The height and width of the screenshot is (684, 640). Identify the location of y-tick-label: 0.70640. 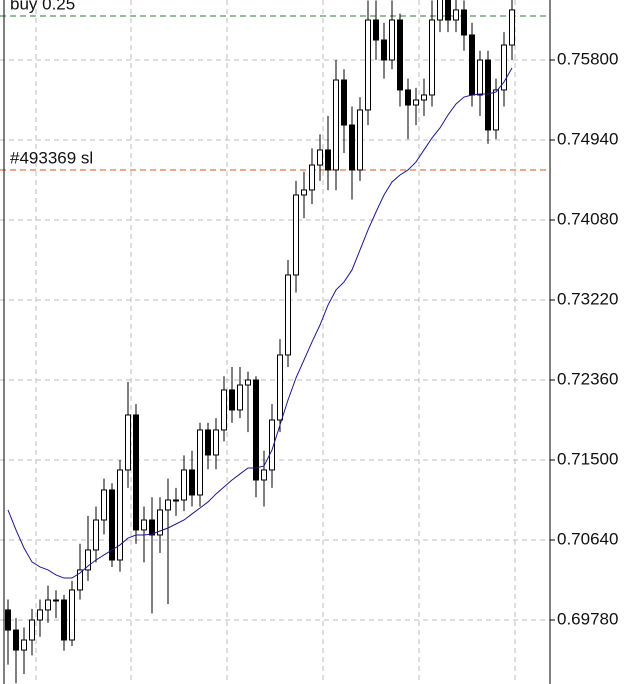
(587, 538).